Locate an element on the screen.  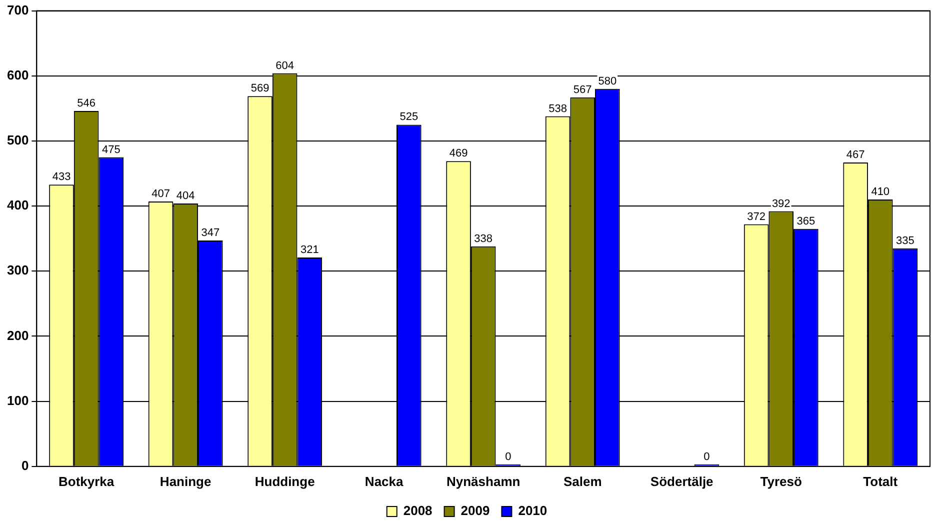
data-label: 475 is located at coordinates (111, 150).